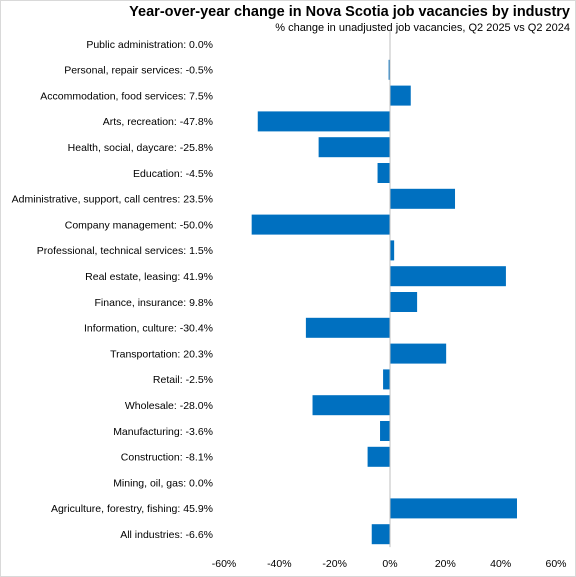 This screenshot has height=577, width=576. I want to click on category-label: Education: -4.5%, so click(173, 174).